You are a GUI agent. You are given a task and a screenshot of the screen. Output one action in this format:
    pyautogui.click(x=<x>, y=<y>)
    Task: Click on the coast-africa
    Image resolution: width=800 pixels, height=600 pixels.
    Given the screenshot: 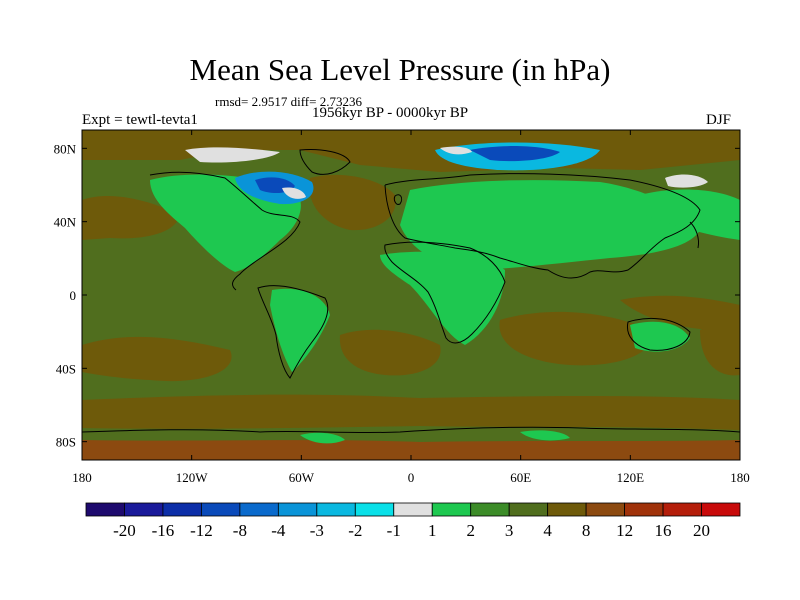 What is the action you would take?
    pyautogui.click(x=445, y=292)
    